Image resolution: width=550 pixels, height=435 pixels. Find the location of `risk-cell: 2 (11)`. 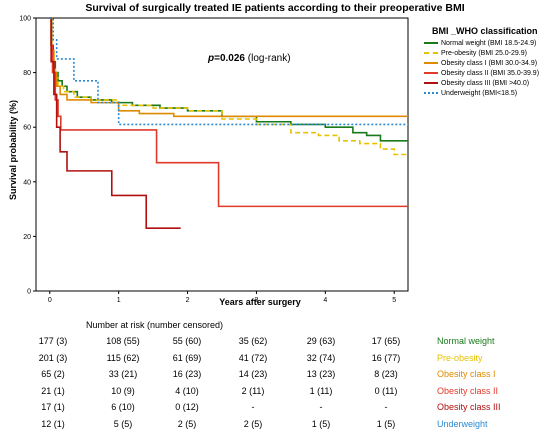

risk-cell: 2 (11) is located at coordinates (253, 390).